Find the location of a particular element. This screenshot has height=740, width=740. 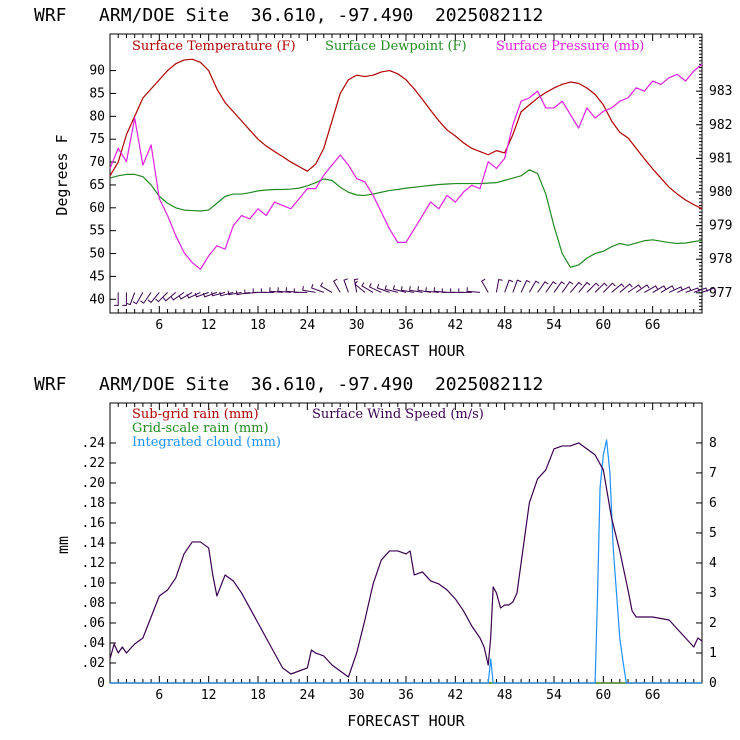

y-tick-label: 40 is located at coordinates (97, 299).